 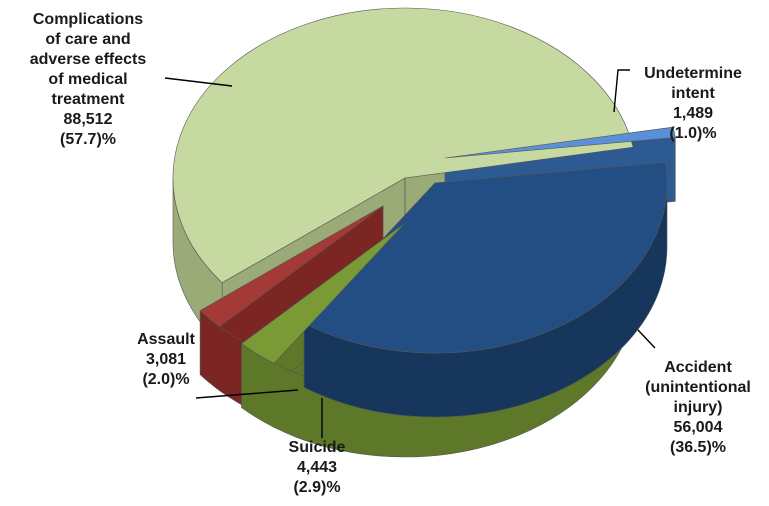 What do you see at coordinates (88, 99) in the screenshot?
I see `label-complications-line5: treatment` at bounding box center [88, 99].